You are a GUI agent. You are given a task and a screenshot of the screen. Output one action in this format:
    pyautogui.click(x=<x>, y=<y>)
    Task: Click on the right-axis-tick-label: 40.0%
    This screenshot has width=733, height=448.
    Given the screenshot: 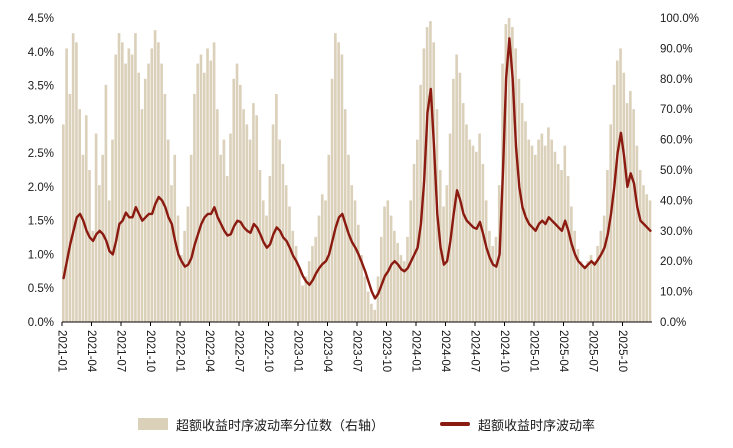 What is the action you would take?
    pyautogui.click(x=676, y=201)
    